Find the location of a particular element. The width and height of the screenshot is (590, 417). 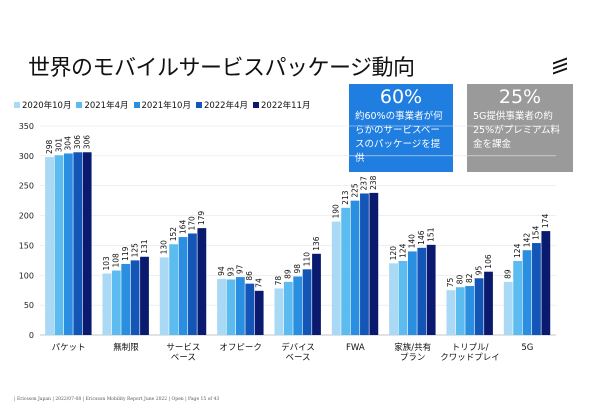

x-tick-label: 無制限 is located at coordinates (126, 347).